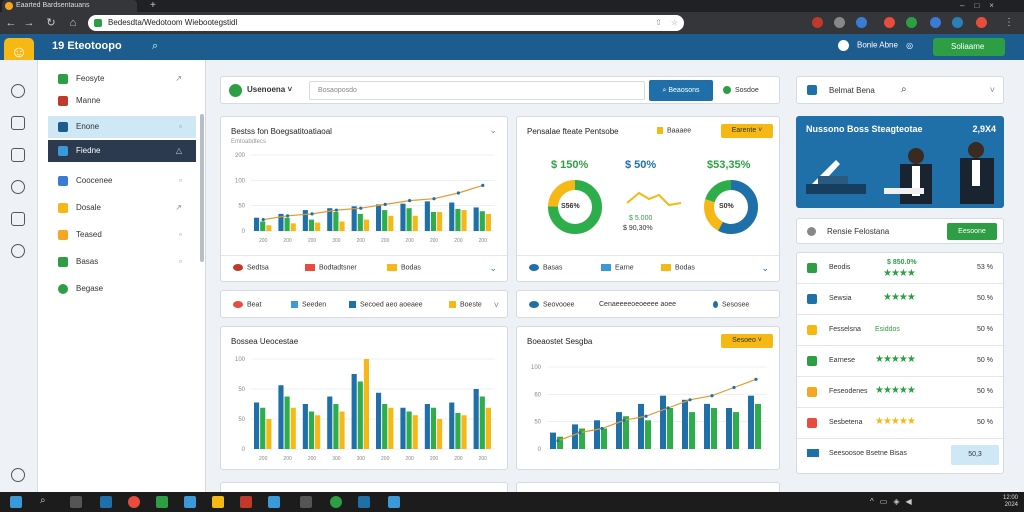 The height and width of the screenshot is (512, 1024). What do you see at coordinates (122, 289) in the screenshot?
I see `sidebar-item-9: Begase` at bounding box center [122, 289].